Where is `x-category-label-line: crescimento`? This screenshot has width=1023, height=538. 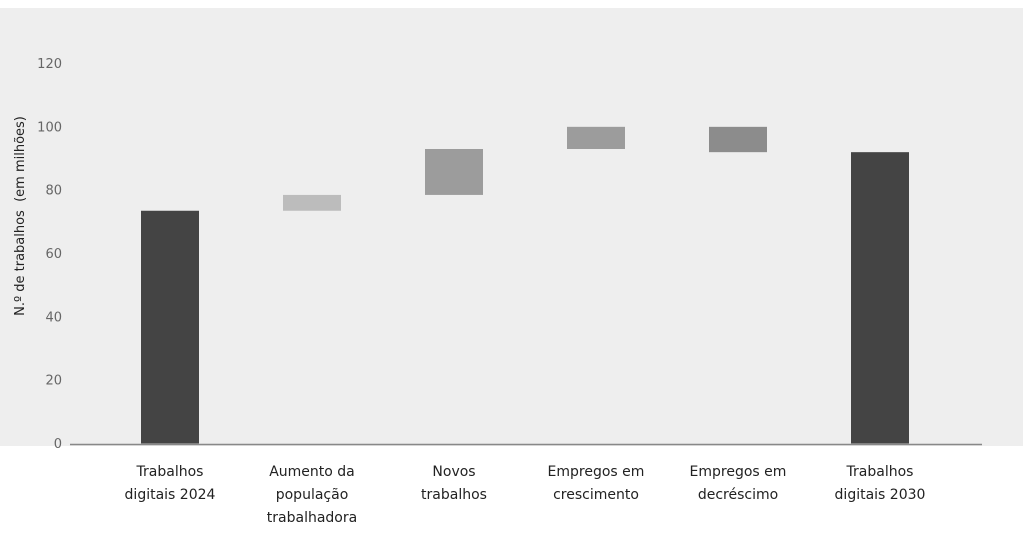 x-category-label-line: crescimento is located at coordinates (596, 495).